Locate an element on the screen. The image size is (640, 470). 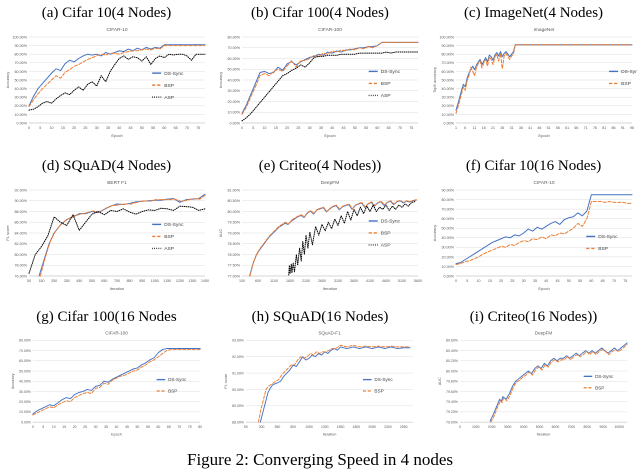
x-tick-label: 60 is located at coordinates (158, 427).